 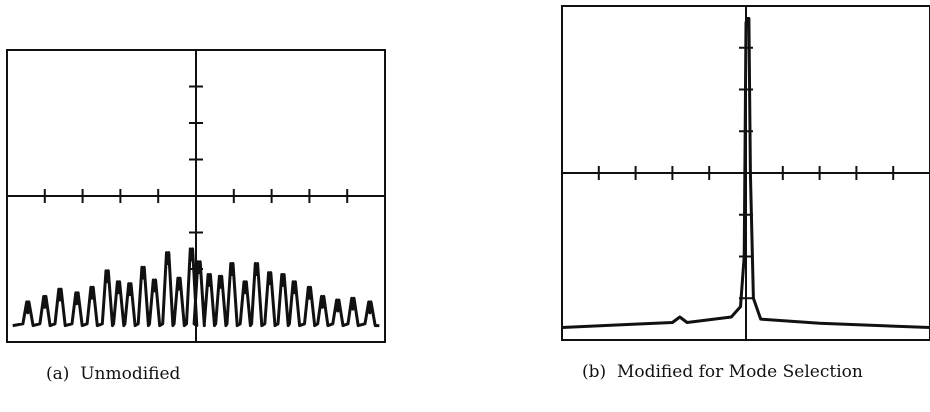 What do you see at coordinates (113, 374) in the screenshot?
I see `caption-a: (a) Unmodified` at bounding box center [113, 374].